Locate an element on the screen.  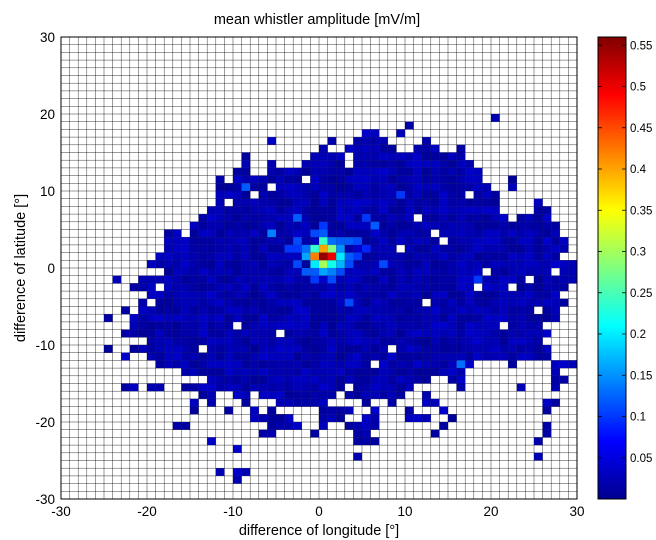
colorbar-tick-label: 0.45 is located at coordinates (641, 129).